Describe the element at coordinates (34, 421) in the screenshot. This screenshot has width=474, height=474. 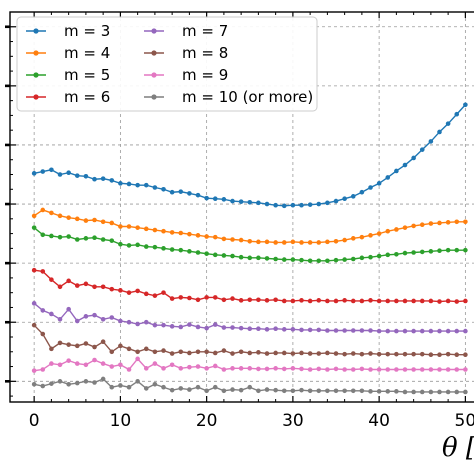
I see `x-tick-label: 0` at that location.